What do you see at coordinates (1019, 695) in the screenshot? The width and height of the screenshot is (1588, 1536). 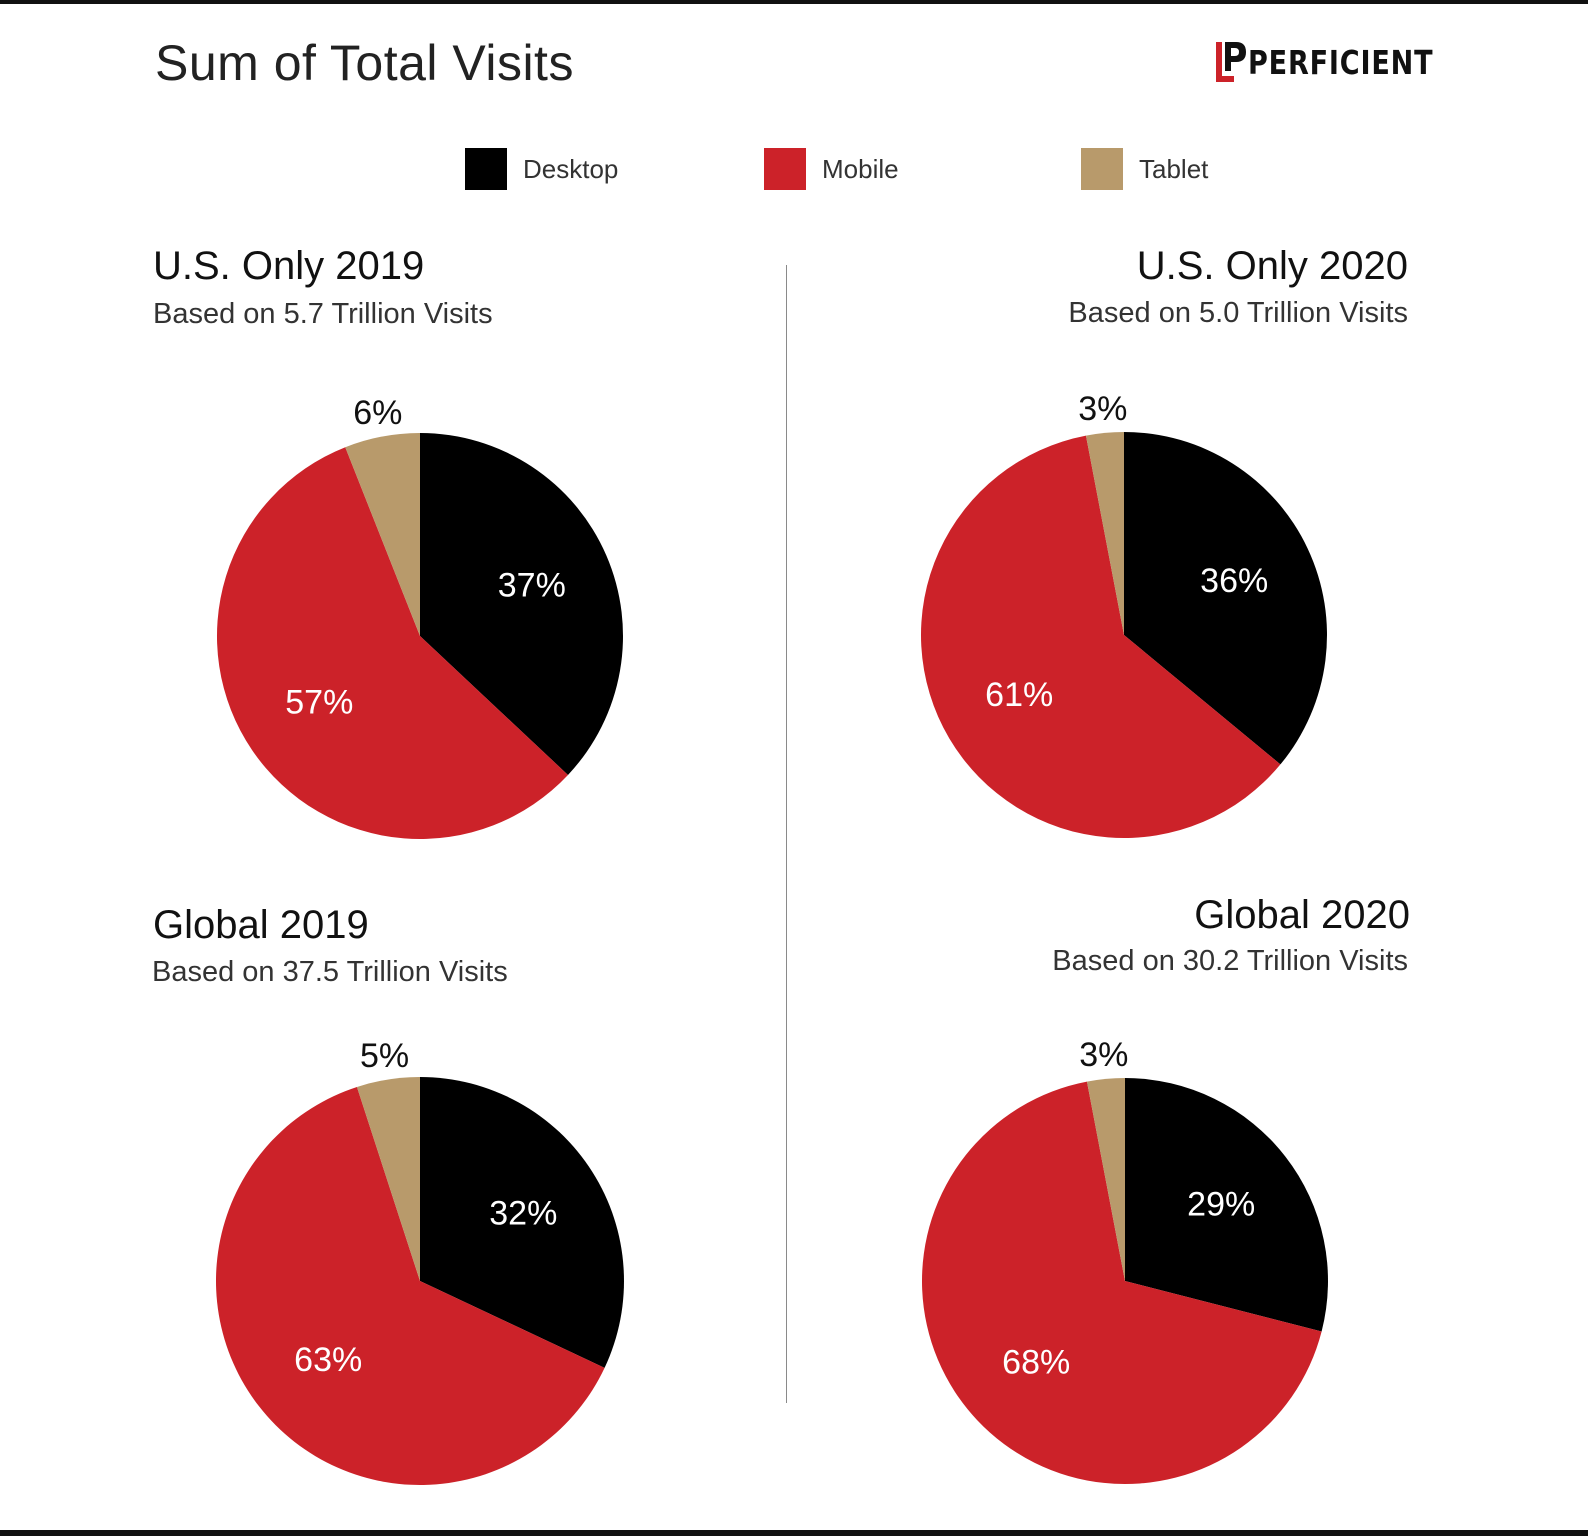 I see `pie-label-us-2020-mobile: 61%` at bounding box center [1019, 695].